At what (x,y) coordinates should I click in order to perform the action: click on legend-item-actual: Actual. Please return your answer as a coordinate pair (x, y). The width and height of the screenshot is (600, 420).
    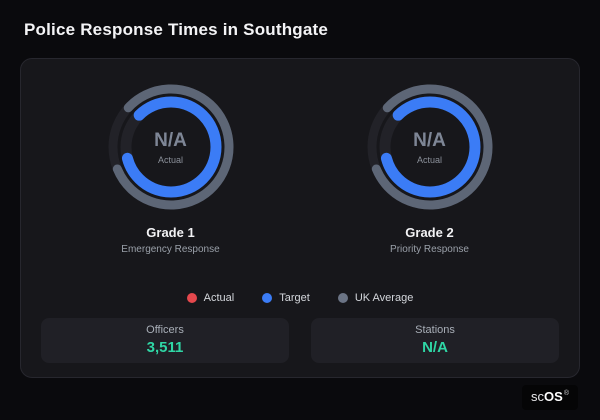
    Looking at the image, I should click on (210, 298).